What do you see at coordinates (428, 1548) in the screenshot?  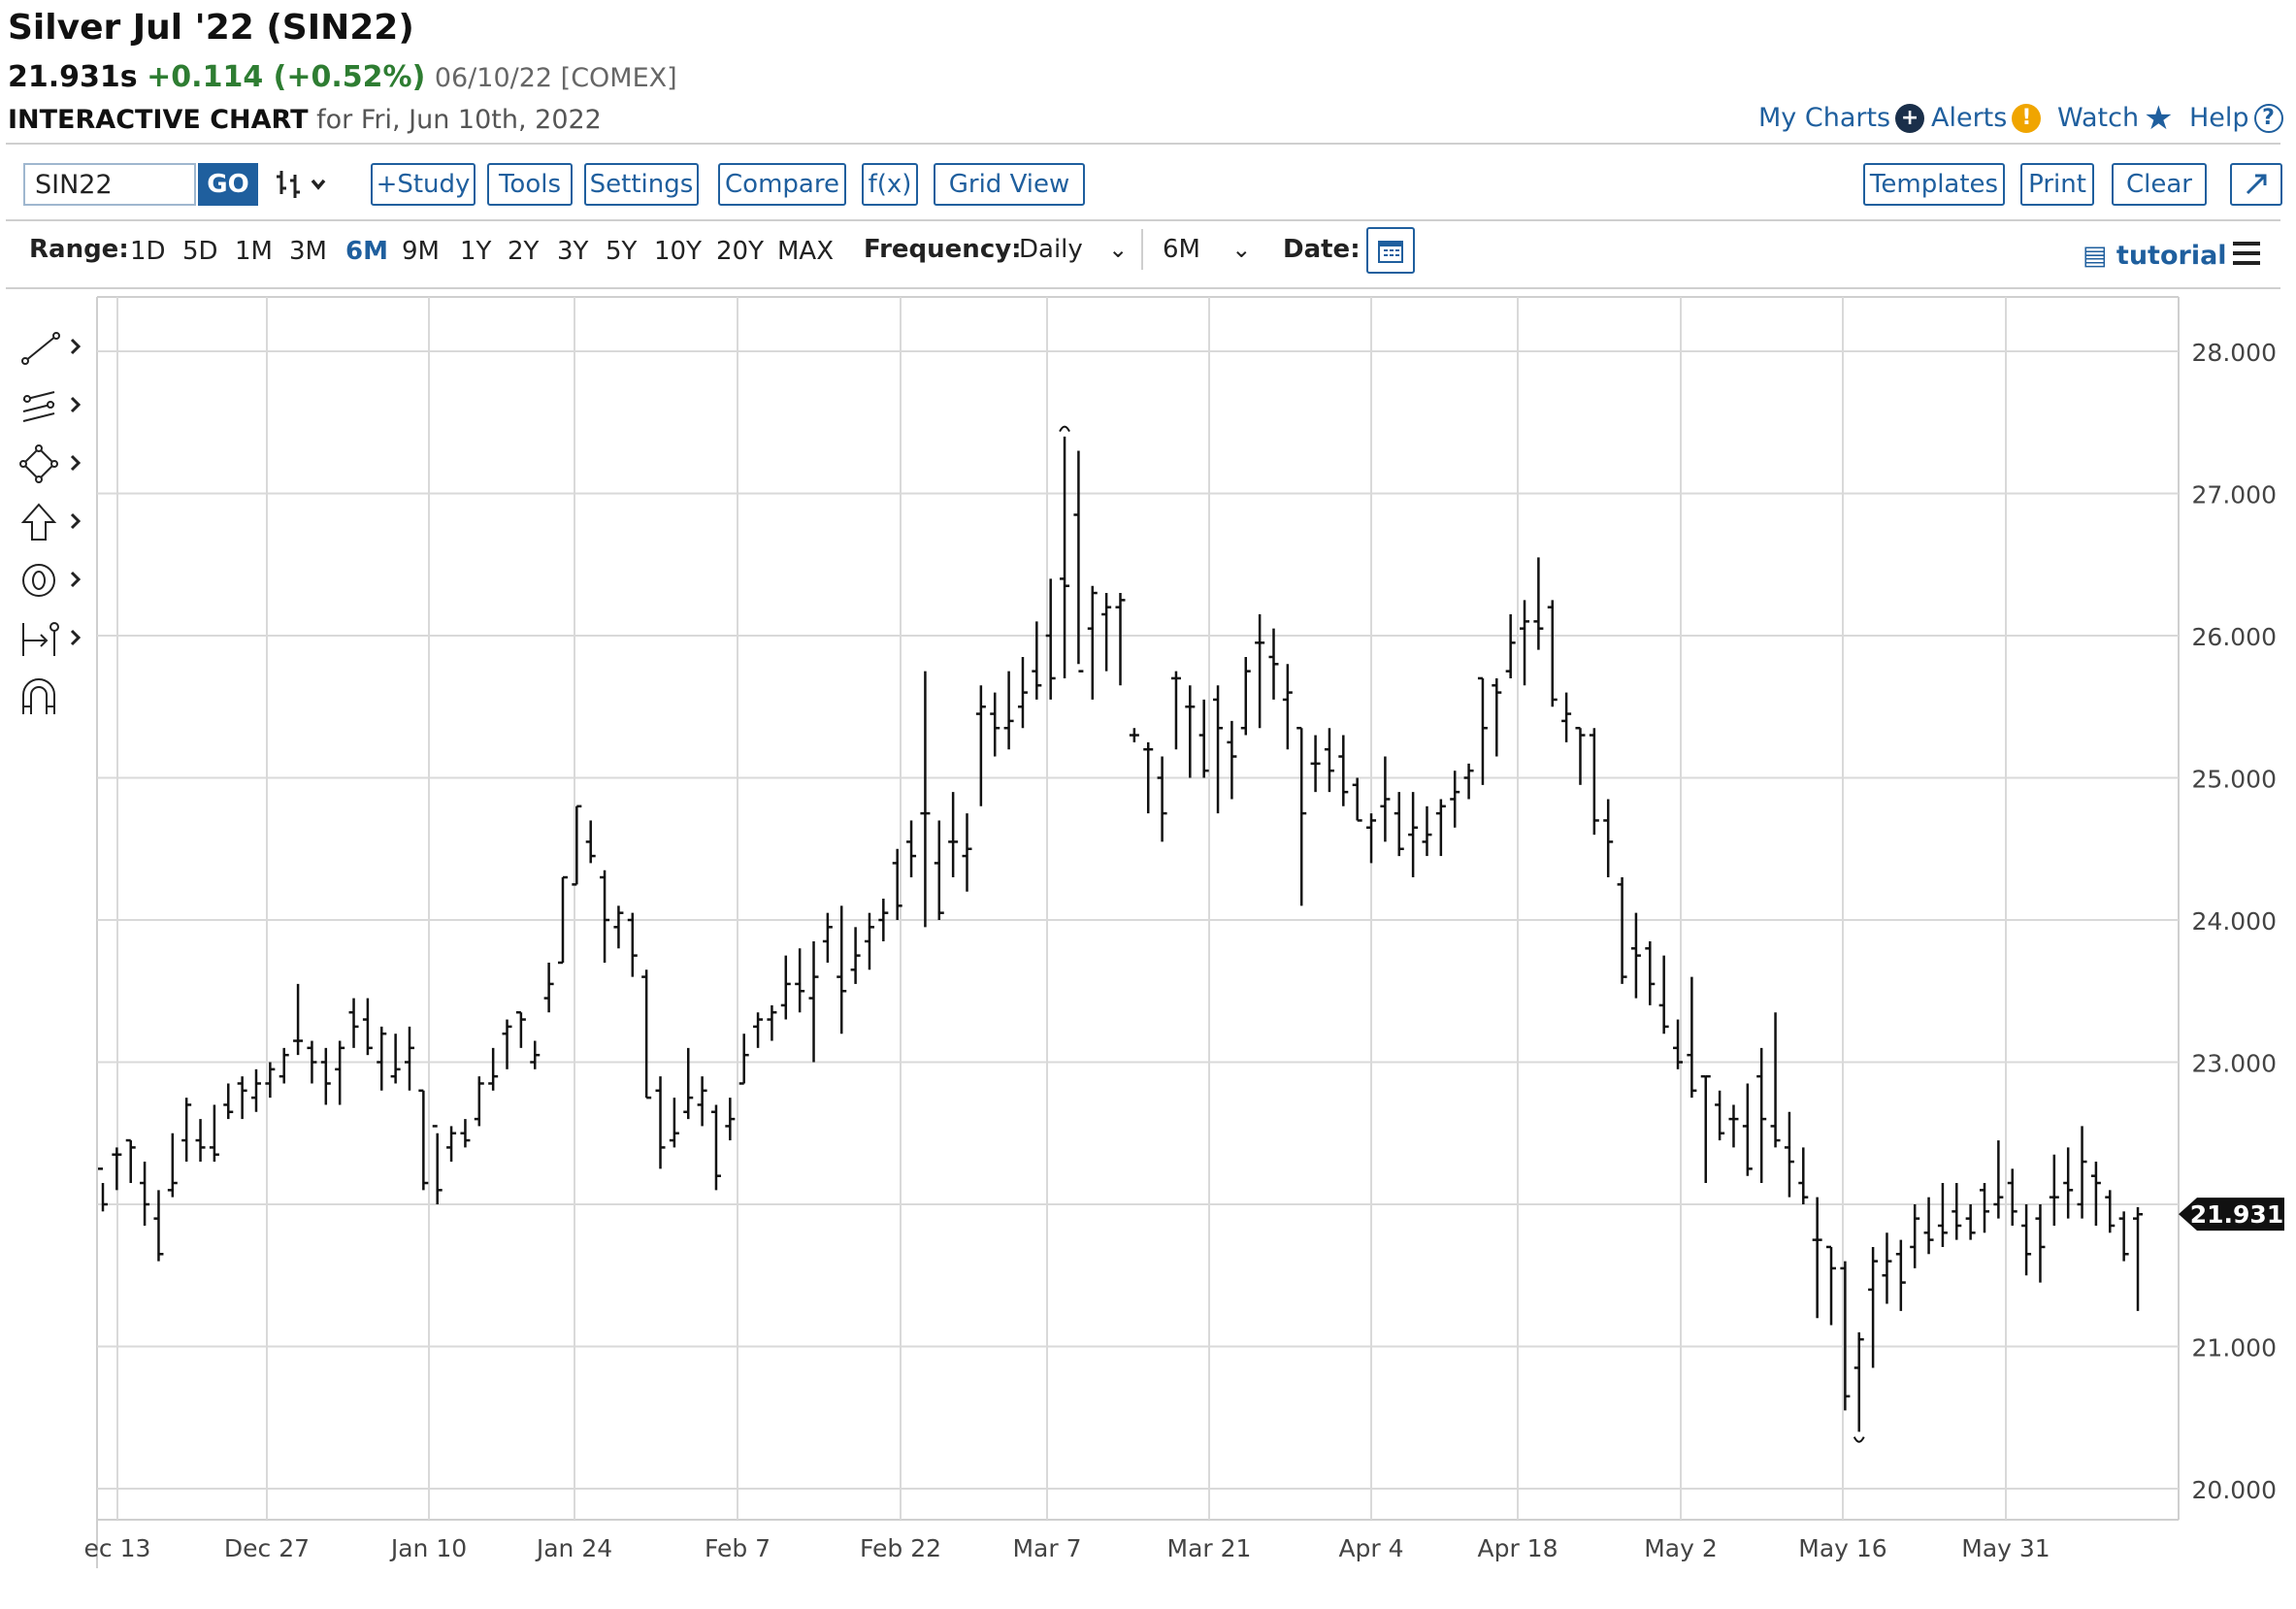 I see `x-tick-label: Jan 10` at bounding box center [428, 1548].